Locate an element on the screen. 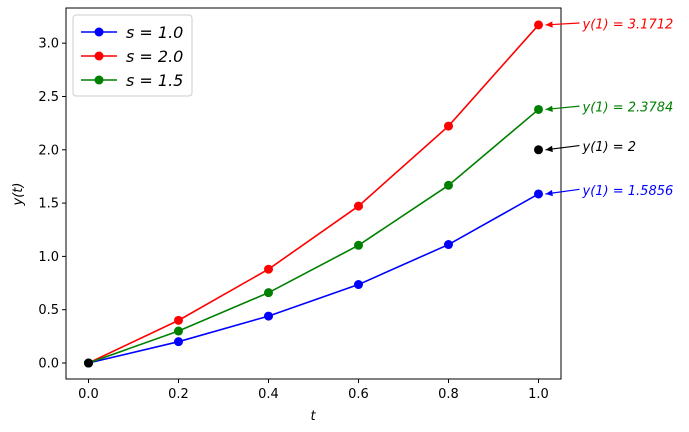  x-tick-label: 0.0 is located at coordinates (88, 394).